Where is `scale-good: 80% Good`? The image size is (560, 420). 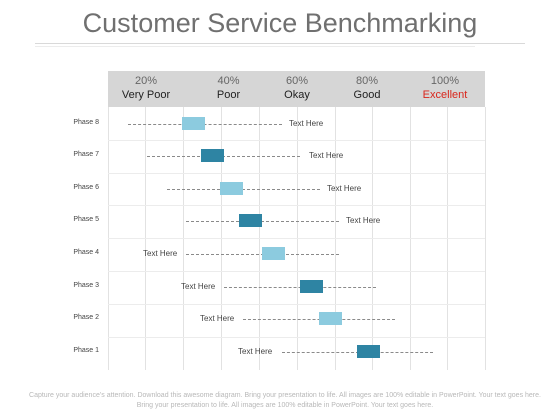
scale-good: 80% Good is located at coordinates (367, 89).